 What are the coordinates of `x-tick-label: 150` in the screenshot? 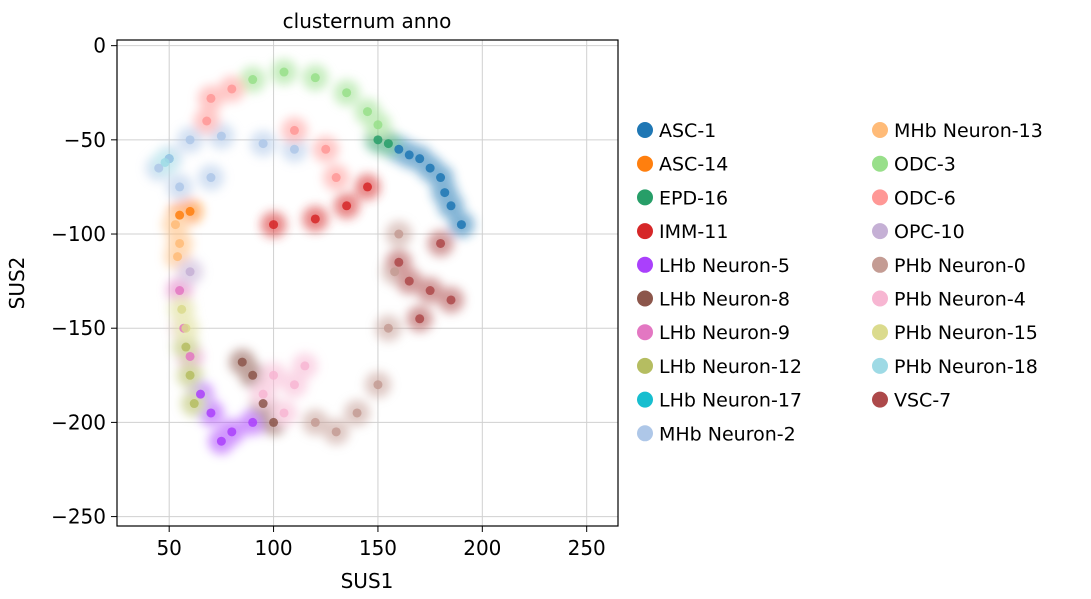 It's located at (378, 548).